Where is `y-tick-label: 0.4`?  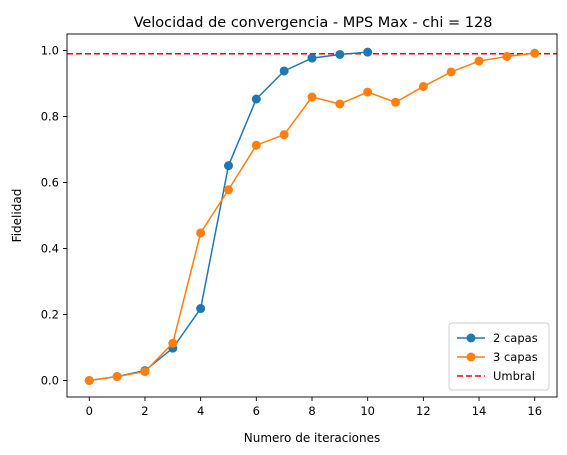
y-tick-label: 0.4 is located at coordinates (50, 249).